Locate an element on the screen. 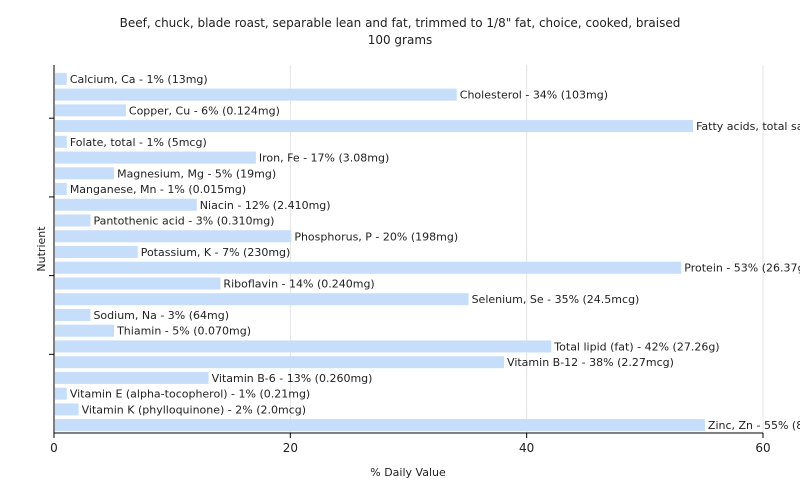 The height and width of the screenshot is (500, 800). y-axis-title: Nutrient is located at coordinates (41, 249).